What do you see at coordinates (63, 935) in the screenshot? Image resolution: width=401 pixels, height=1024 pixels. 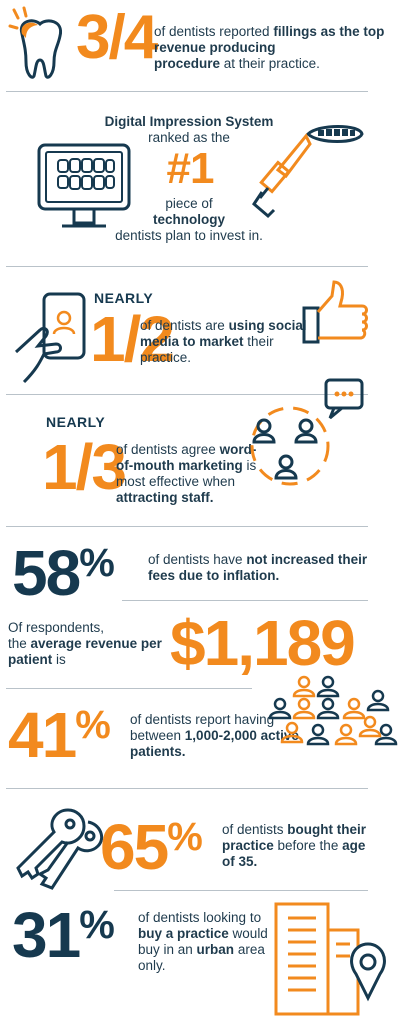 I see `stat-31: 31%` at bounding box center [63, 935].